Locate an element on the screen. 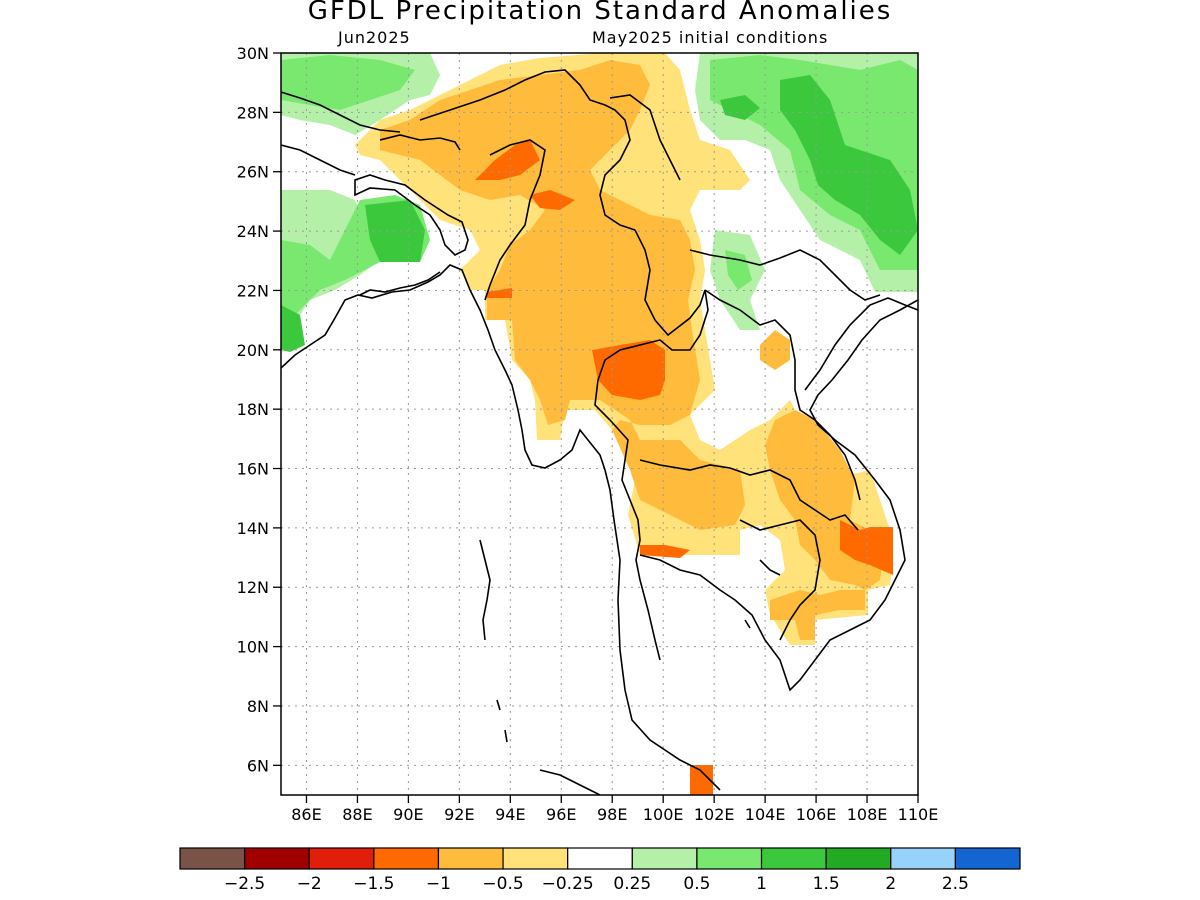 This screenshot has height=900, width=1200. colorbar-label: −0.25 is located at coordinates (568, 884).